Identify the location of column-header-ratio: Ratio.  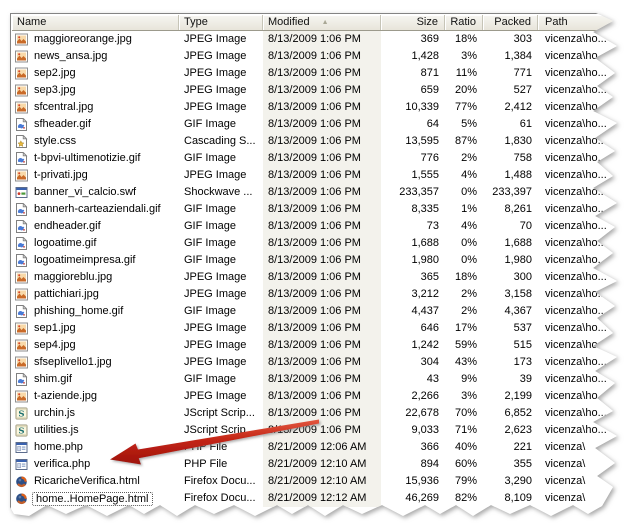
(464, 22).